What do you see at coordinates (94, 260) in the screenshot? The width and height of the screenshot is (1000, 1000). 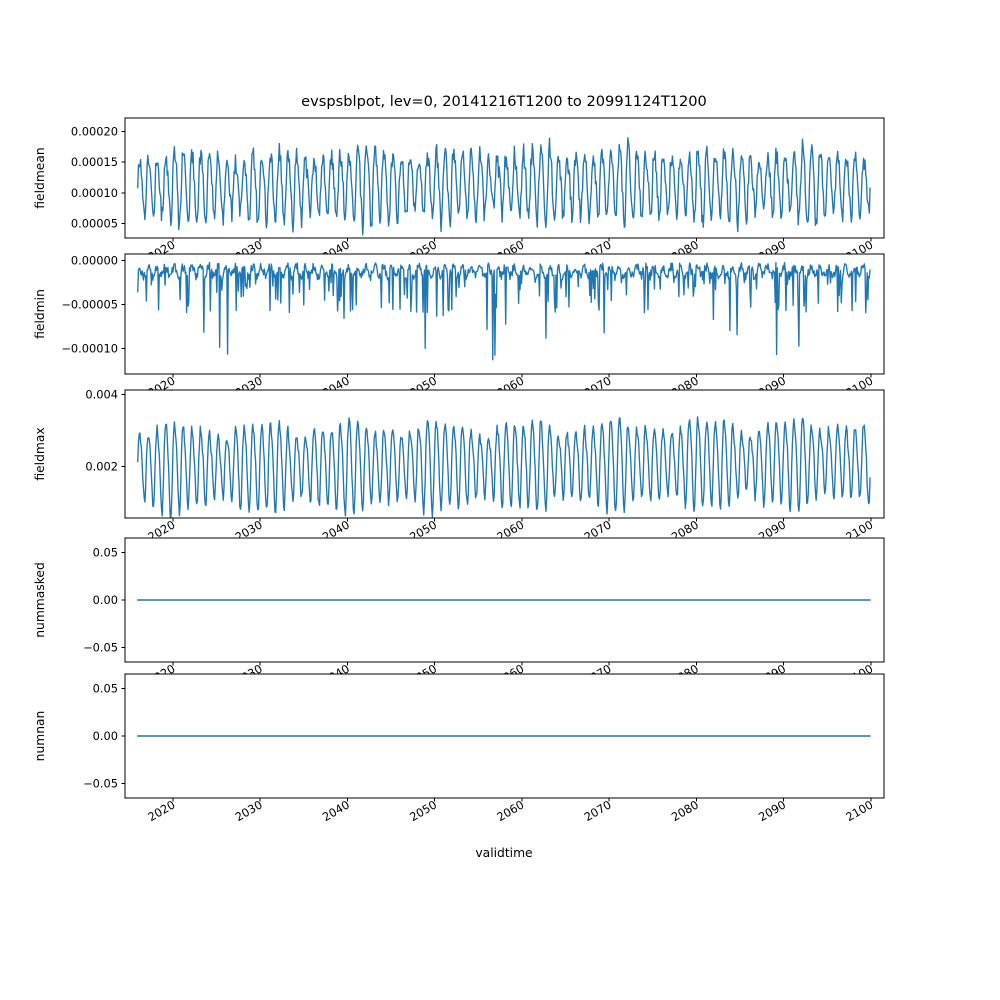 I see `y-tick-label: 0.00000` at bounding box center [94, 260].